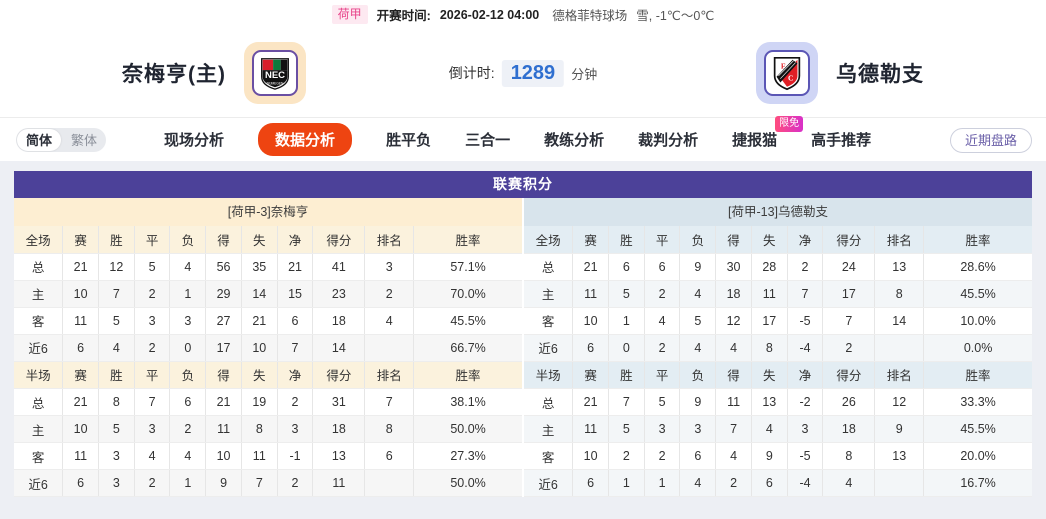  Describe the element at coordinates (769, 429) in the screenshot. I see `cell-goals-against: 4` at that location.